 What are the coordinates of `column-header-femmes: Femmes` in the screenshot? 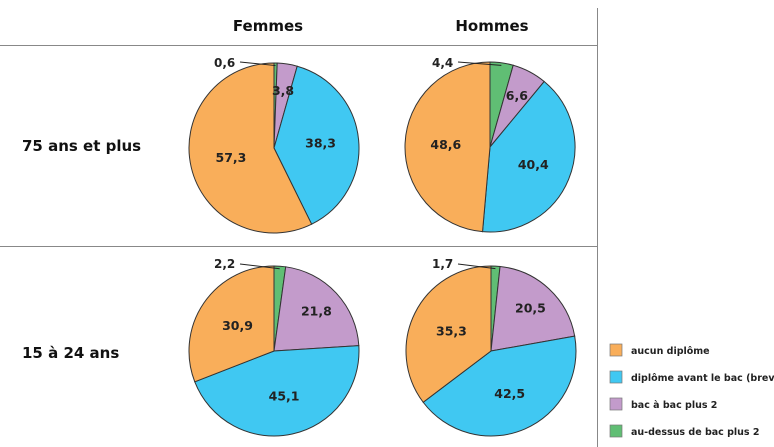 It's located at (268, 26).